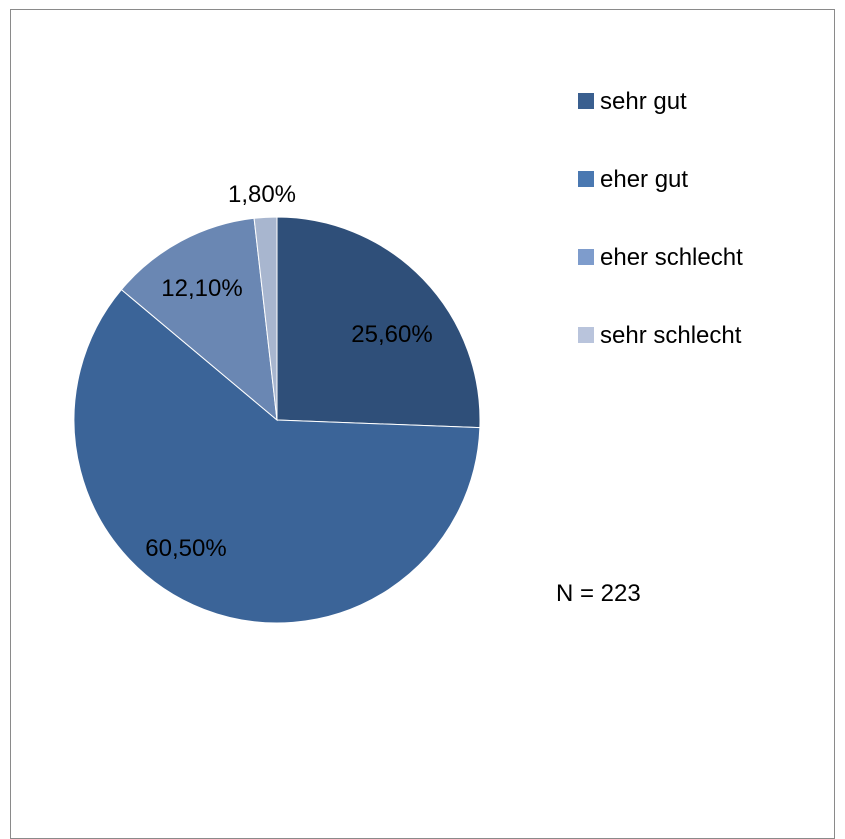  What do you see at coordinates (643, 101) in the screenshot?
I see `legend-label: sehr gut` at bounding box center [643, 101].